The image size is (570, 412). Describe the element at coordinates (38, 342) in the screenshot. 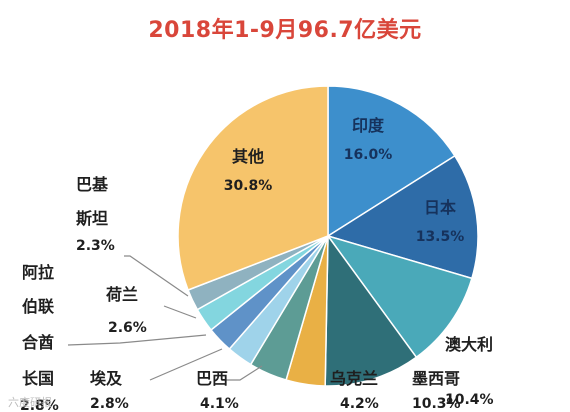

I see `slice-label-name-7-2: 合酋` at that location.